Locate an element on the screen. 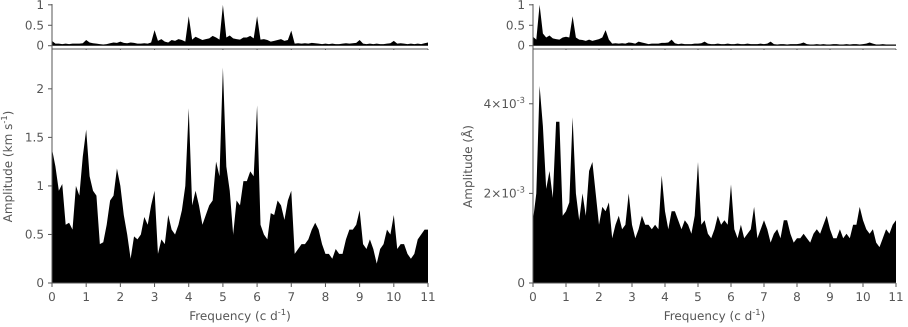 The height and width of the screenshot is (327, 908). y-tick-label: 2 is located at coordinates (40, 89).